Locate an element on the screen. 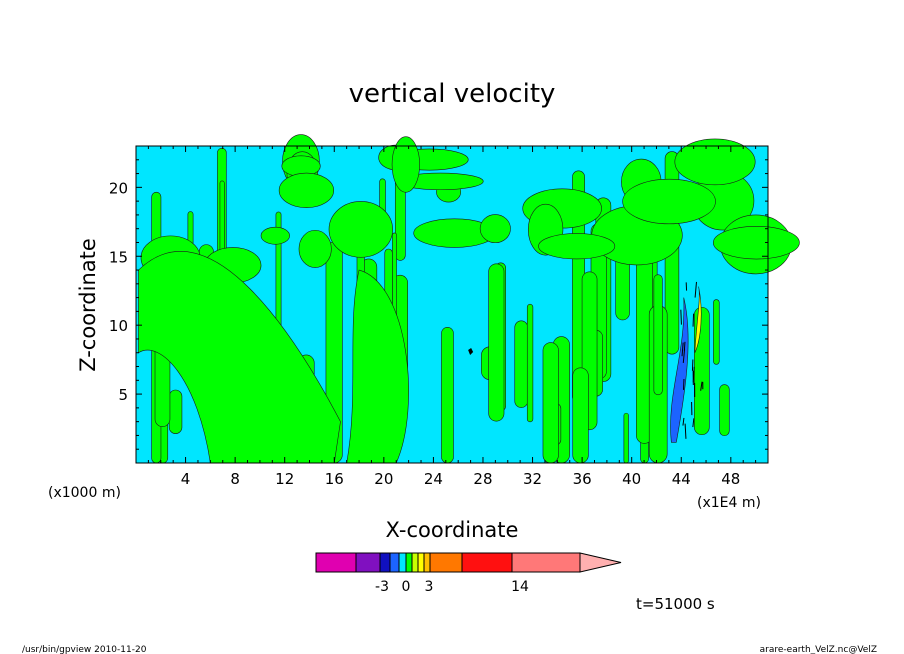 The image size is (904, 654). colorbar-tick-labels: -3 0 3 14 is located at coordinates (452, 587).